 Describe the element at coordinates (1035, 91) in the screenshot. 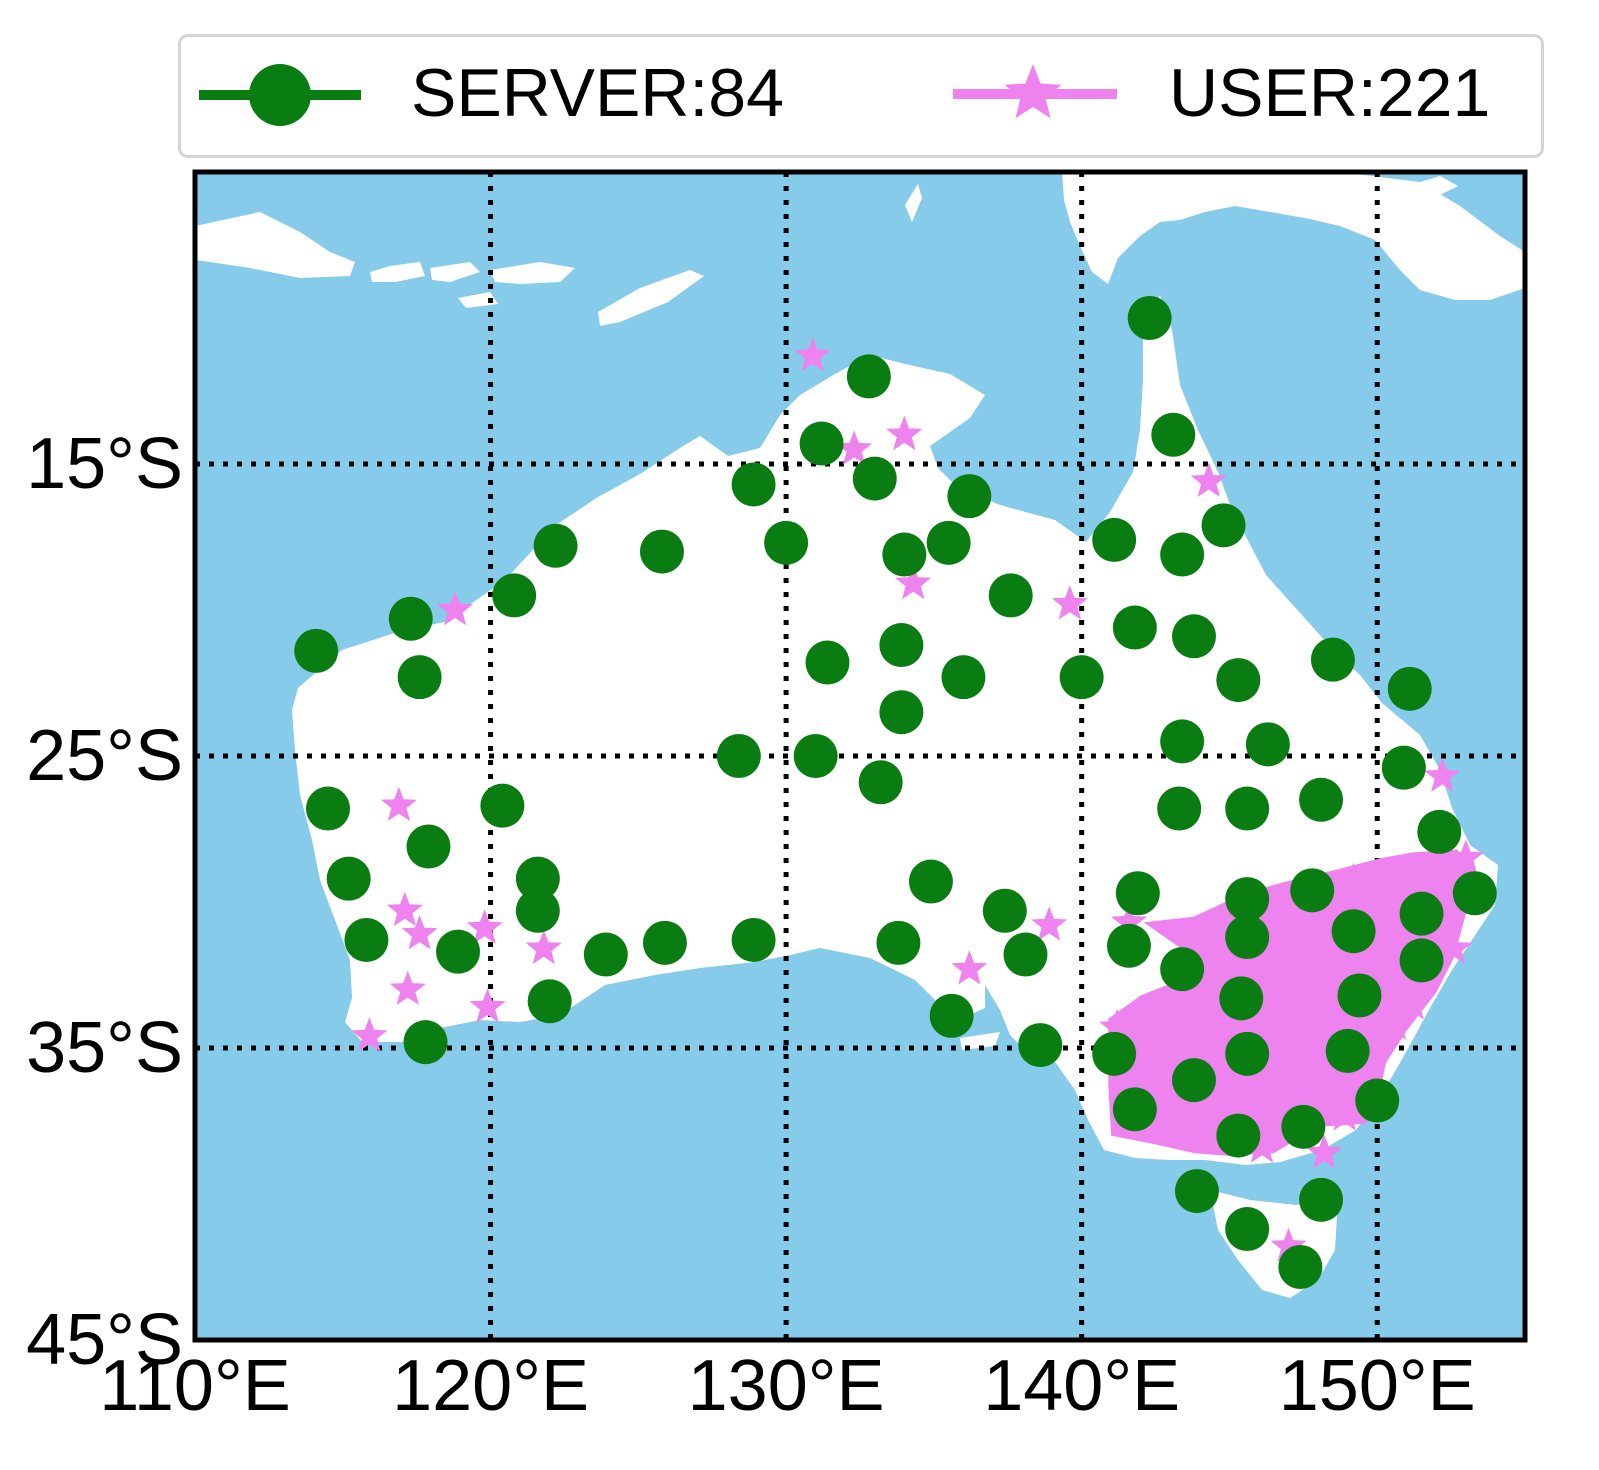

I see `user-marker-icon` at that location.